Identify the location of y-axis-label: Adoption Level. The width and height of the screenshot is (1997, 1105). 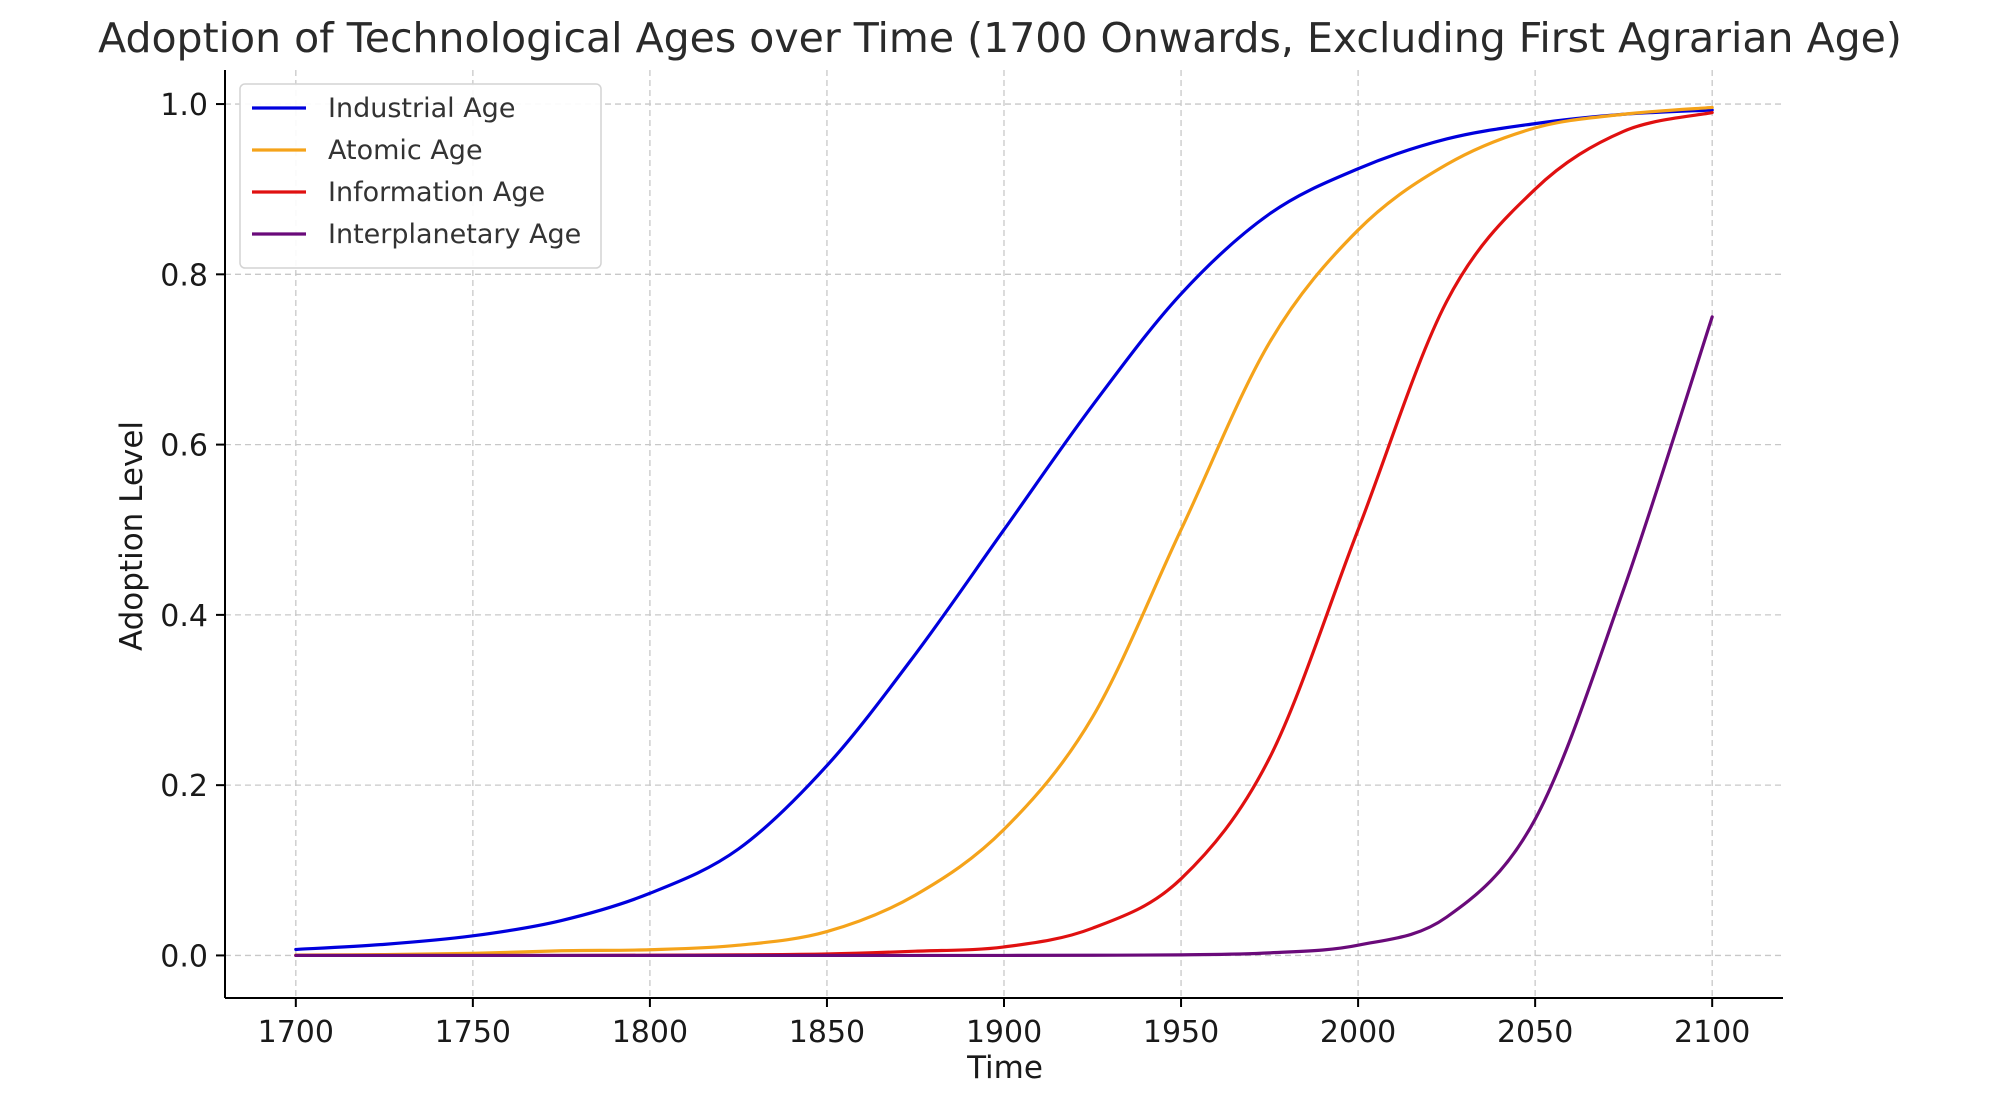
(132, 536).